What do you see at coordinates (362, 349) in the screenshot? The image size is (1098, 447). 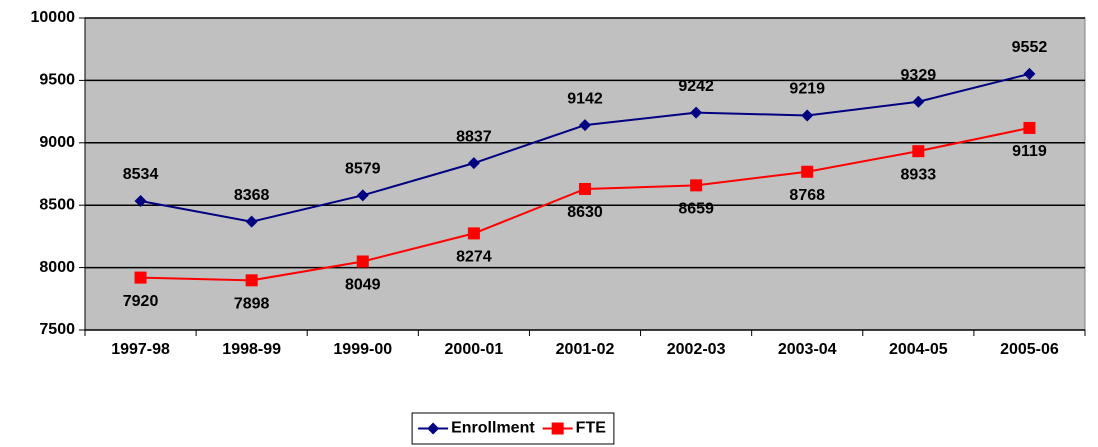 I see `x-tick-label: 1999-00` at bounding box center [362, 349].